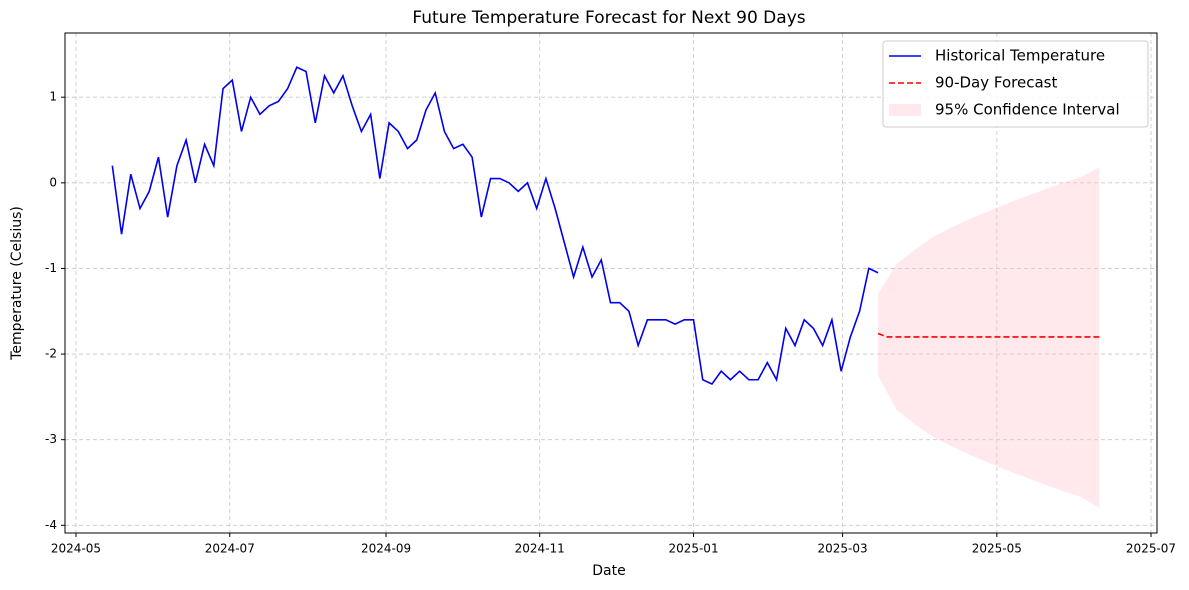 The height and width of the screenshot is (590, 1189). What do you see at coordinates (17, 283) in the screenshot?
I see `y-axis-label: Temperature (Celsius)` at bounding box center [17, 283].